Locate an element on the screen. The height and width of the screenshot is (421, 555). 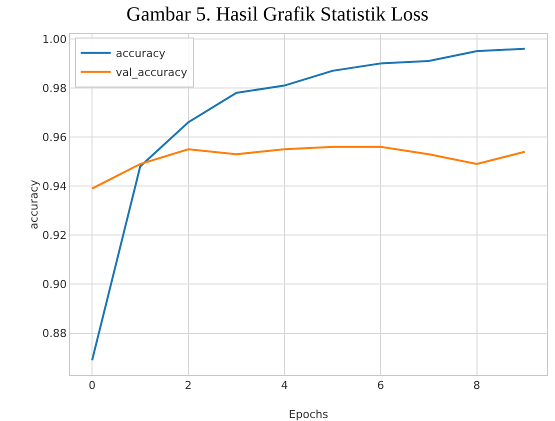
x-tick-label: 4 is located at coordinates (284, 385).